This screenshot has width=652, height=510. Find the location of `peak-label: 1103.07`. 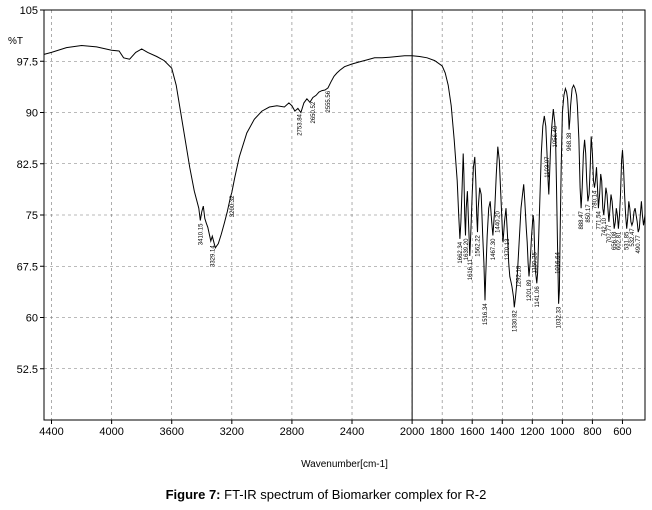

peak-label: 1103.07 is located at coordinates (548, 167).